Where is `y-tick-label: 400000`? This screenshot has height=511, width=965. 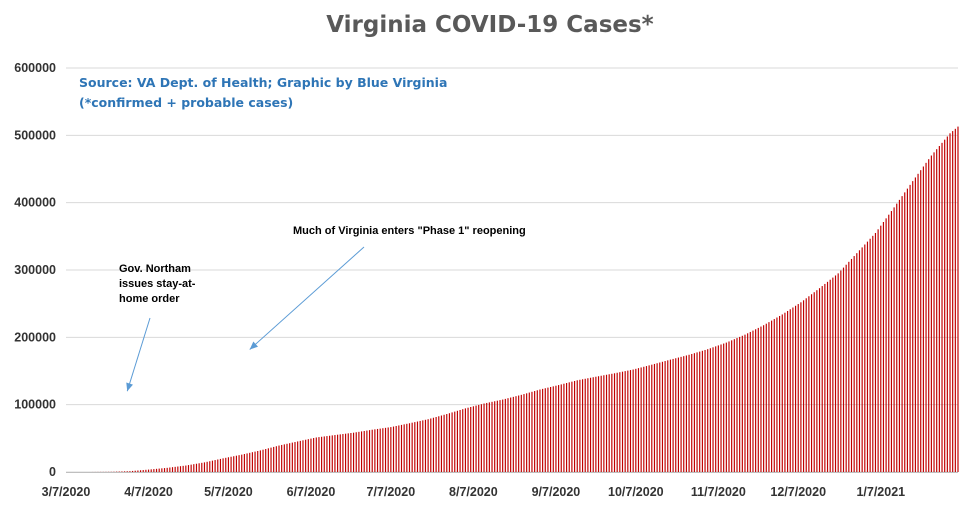
y-tick-label: 400000 is located at coordinates (35, 203).